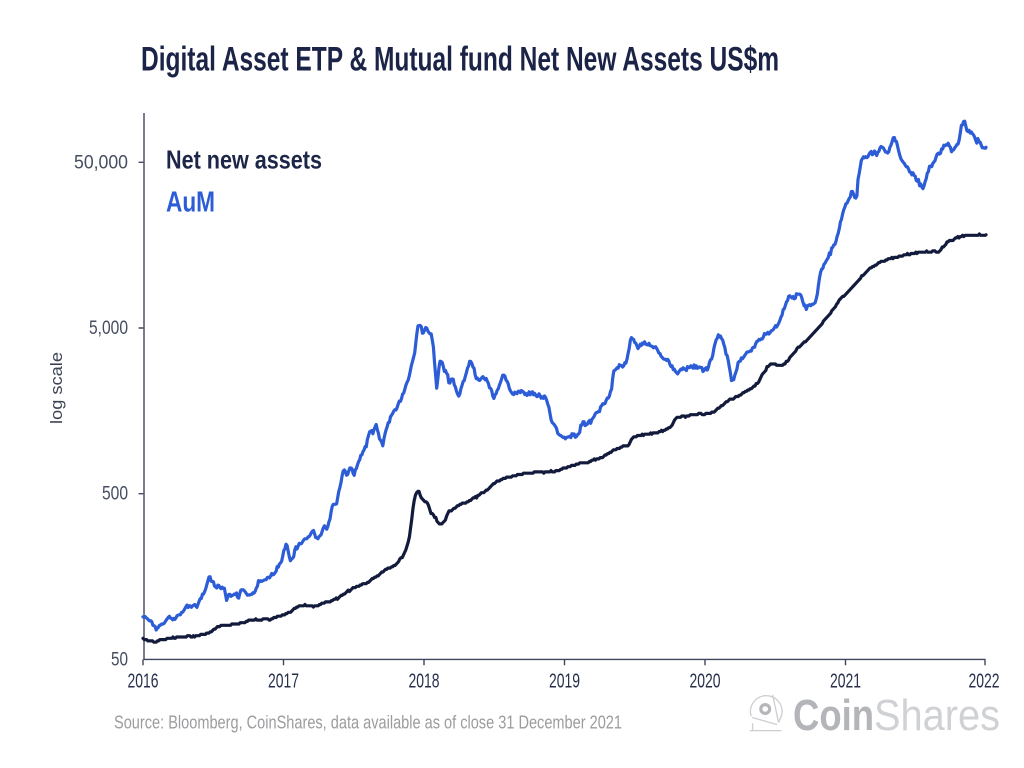  I want to click on svg-text: Coin, so click(833, 715).